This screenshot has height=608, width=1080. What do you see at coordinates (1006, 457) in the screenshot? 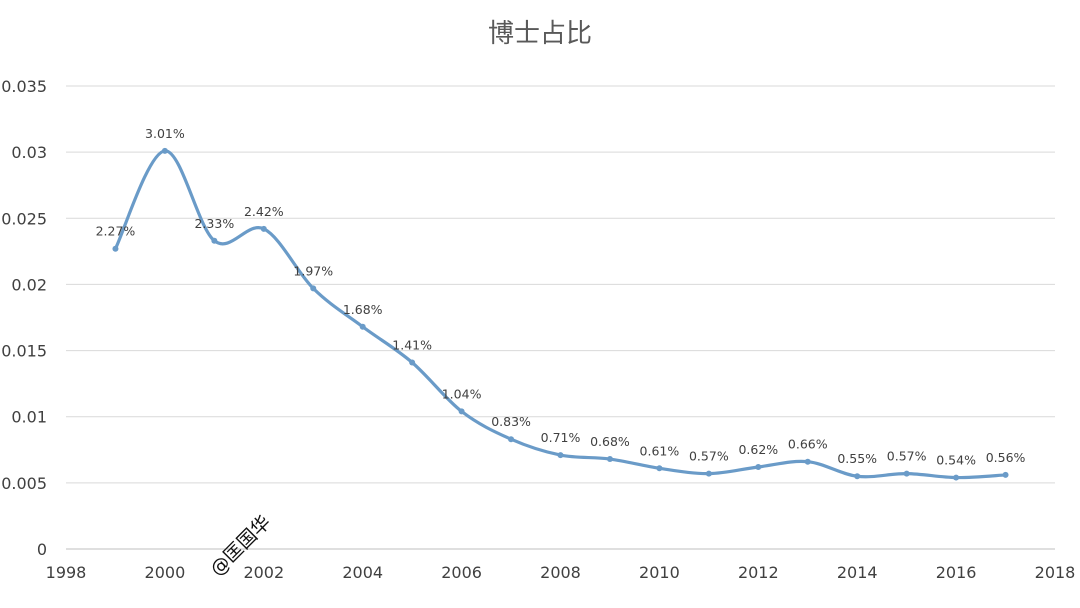
I see `data-label: 0.56%` at bounding box center [1006, 457].